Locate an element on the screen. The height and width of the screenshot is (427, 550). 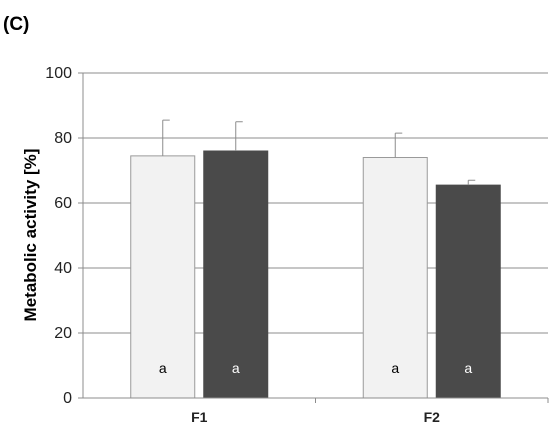
y-tick-label: 40 is located at coordinates (63, 268).